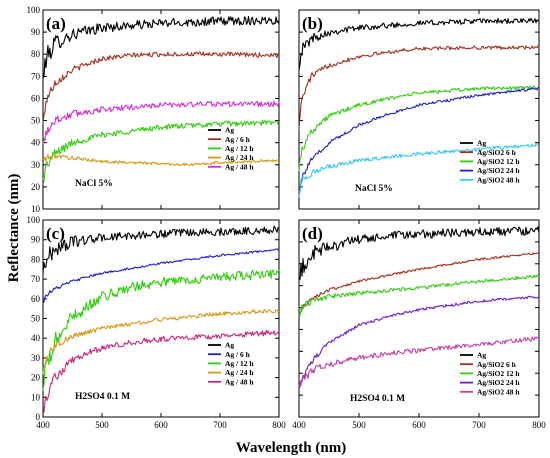  What do you see at coordinates (291, 448) in the screenshot?
I see `x-axis-title: Wavelength (nm)` at bounding box center [291, 448].